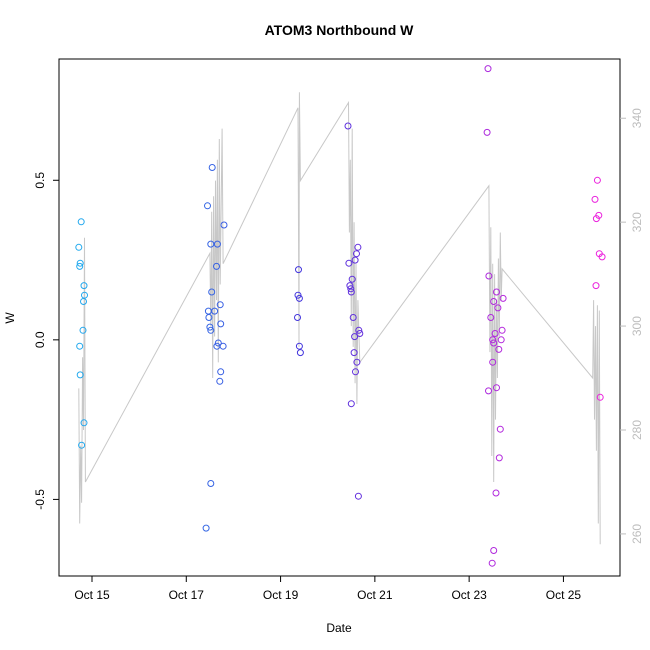 The width and height of the screenshot is (650, 650). Describe the element at coordinates (340, 30) in the screenshot. I see `chart-title: ATOM3 Northbound W` at that location.